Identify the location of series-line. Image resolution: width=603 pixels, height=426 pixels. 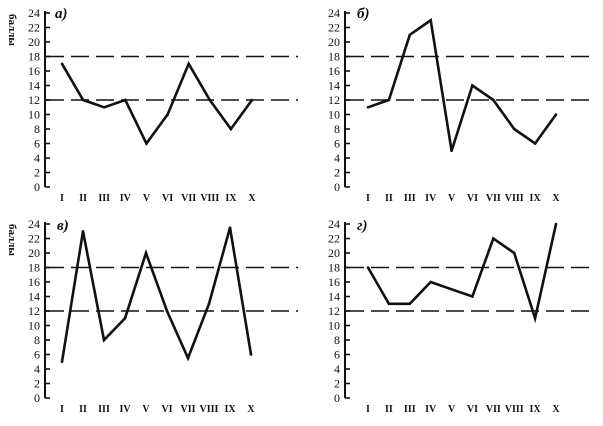
(462, 85).